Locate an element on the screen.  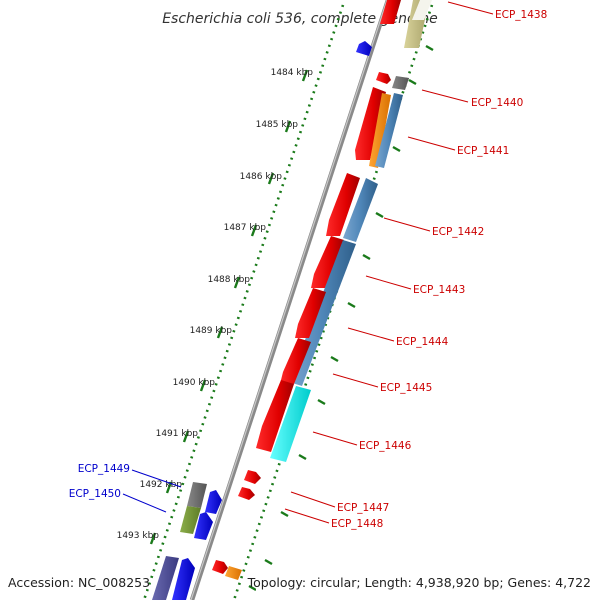
footer-topology-bg is located at coordinates (426, 583).